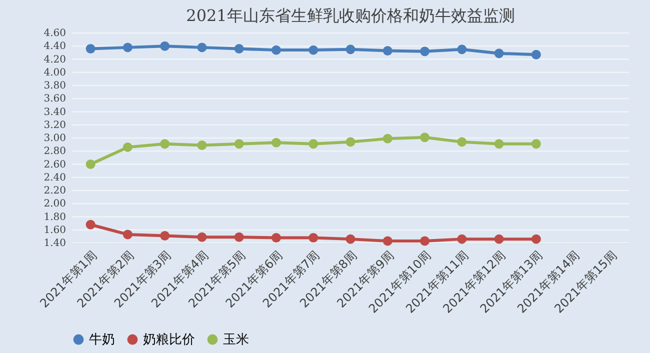  I want to click on legend-label: 奶粮比价, so click(169, 340).